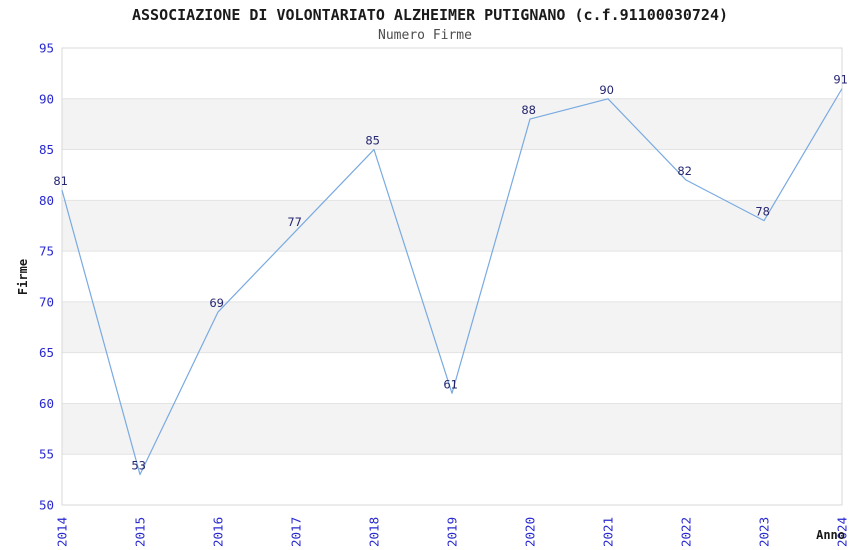  Describe the element at coordinates (60, 181) in the screenshot. I see `data-point-label: 81` at that location.